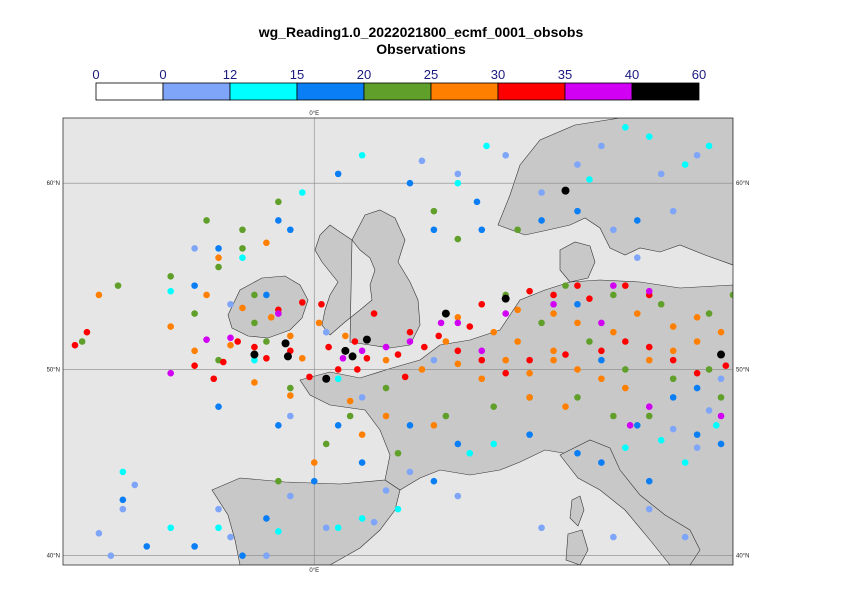  Describe the element at coordinates (577, 262) in the screenshot. I see `land-denmark` at that location.